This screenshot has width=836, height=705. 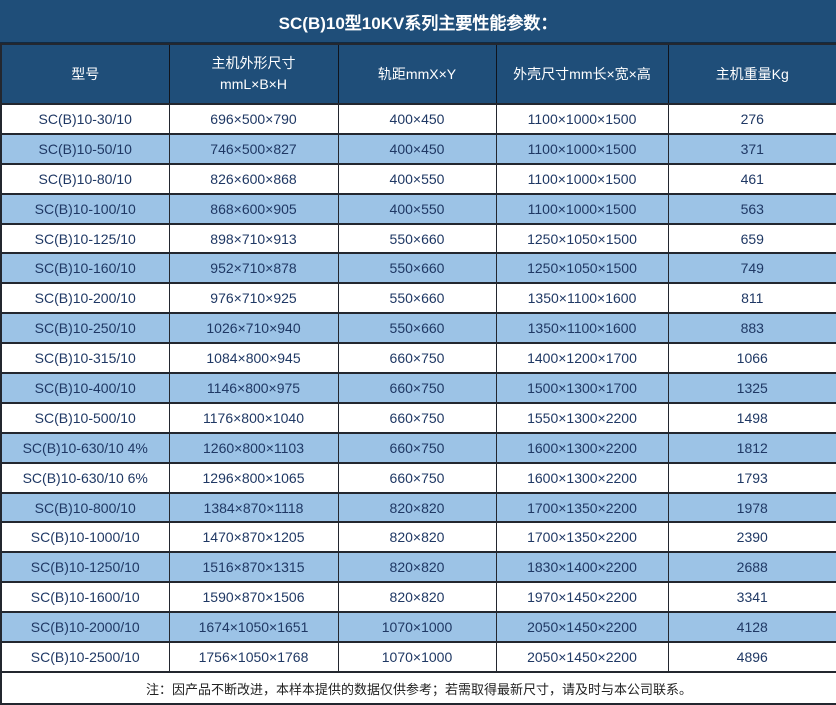 What do you see at coordinates (85, 358) in the screenshot?
I see `table-cell: SC(B)10-315/10` at bounding box center [85, 358].